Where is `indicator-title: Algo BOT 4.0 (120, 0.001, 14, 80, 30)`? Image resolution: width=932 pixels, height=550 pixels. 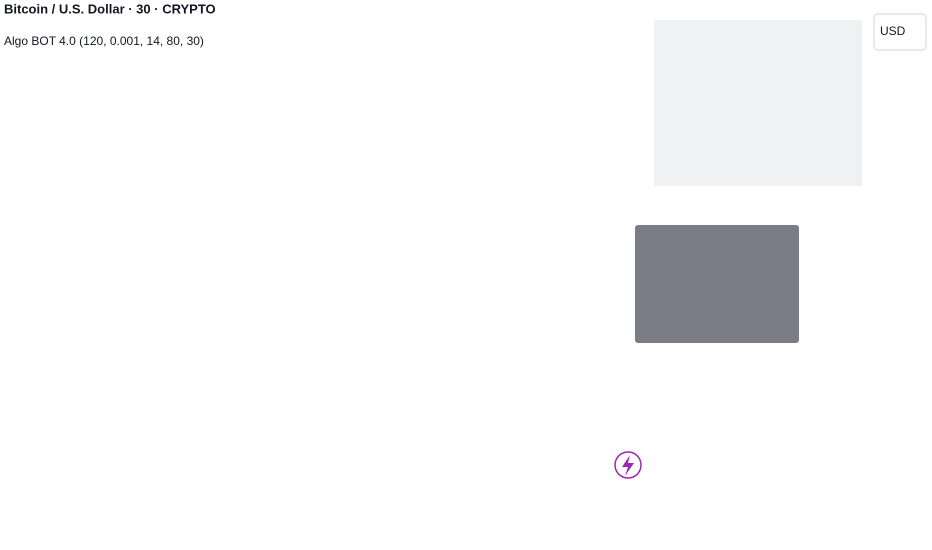
indicator-title: Algo BOT 4.0 (120, 0.001, 14, 80, 30) is located at coordinates (104, 41).